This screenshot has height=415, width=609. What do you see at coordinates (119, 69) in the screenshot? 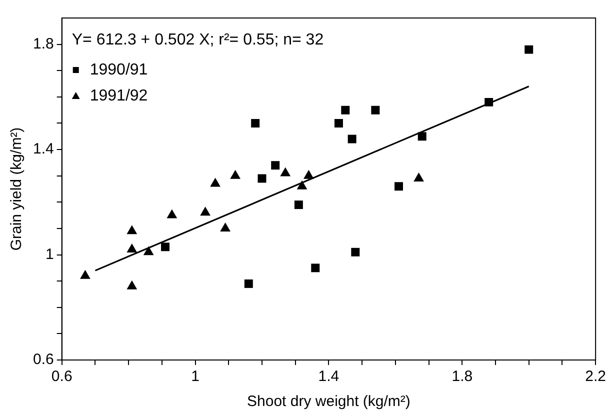
I see `legend-label: 1990/91` at bounding box center [119, 69].